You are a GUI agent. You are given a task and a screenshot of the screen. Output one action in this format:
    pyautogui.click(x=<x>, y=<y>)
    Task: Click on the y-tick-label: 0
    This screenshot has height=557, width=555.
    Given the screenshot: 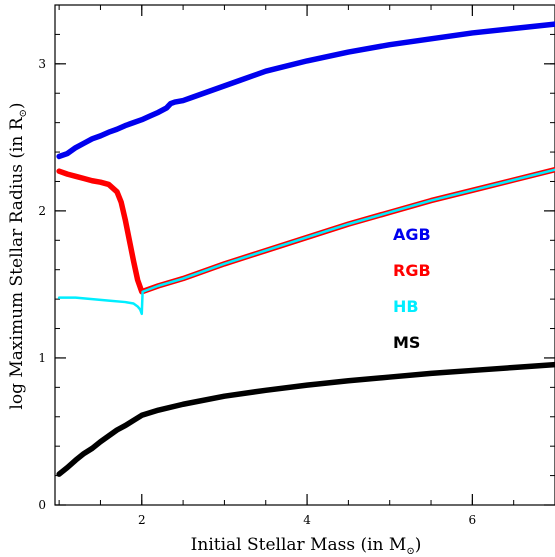 What is the action you would take?
    pyautogui.click(x=42, y=505)
    